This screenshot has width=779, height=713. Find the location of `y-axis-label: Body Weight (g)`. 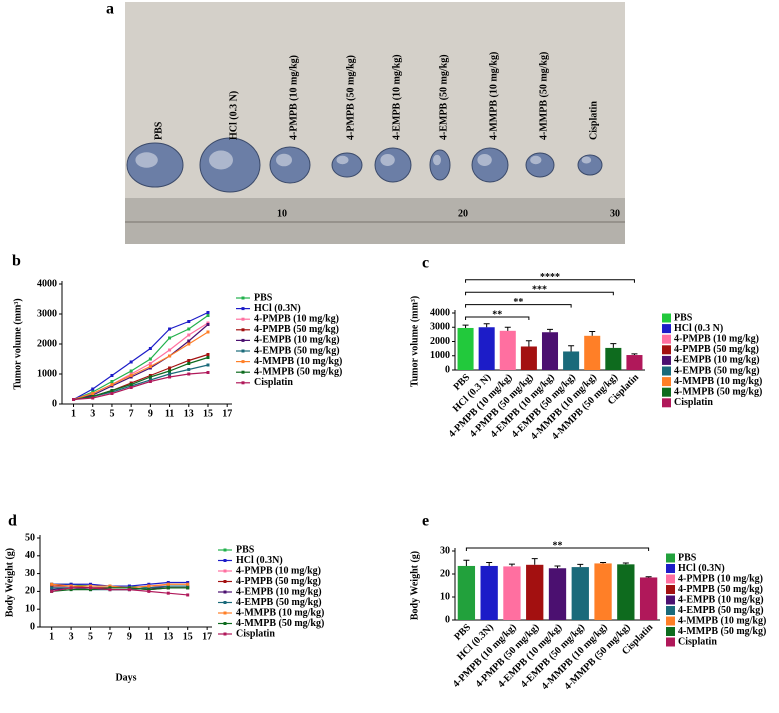

y-axis-label: Body Weight (g) is located at coordinates (414, 585).